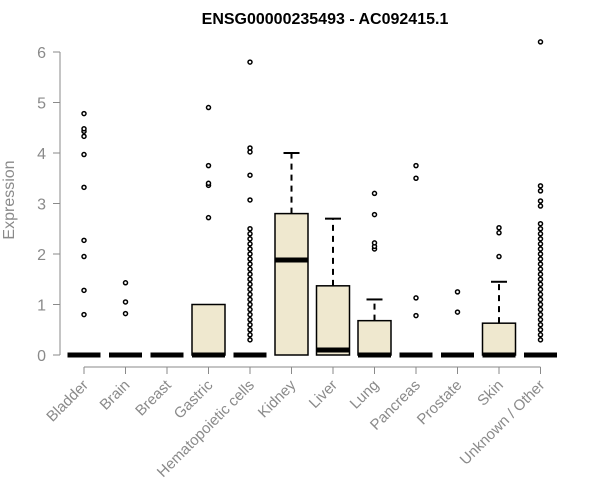  I want to click on x-tick-label: Skin, so click(490, 393).